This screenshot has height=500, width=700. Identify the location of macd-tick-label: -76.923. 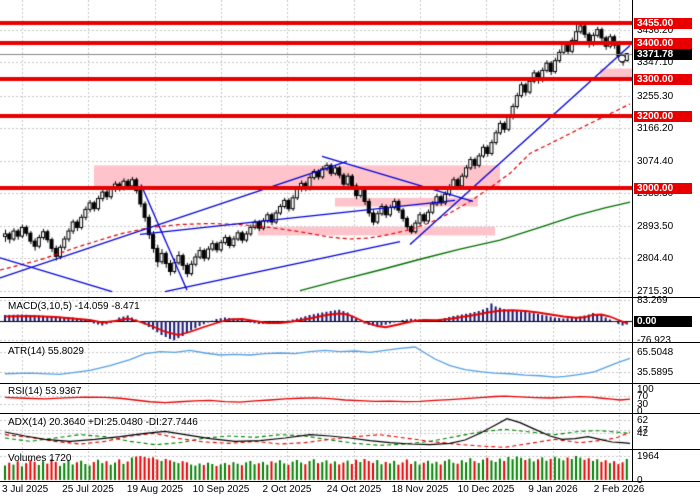
(654, 341).